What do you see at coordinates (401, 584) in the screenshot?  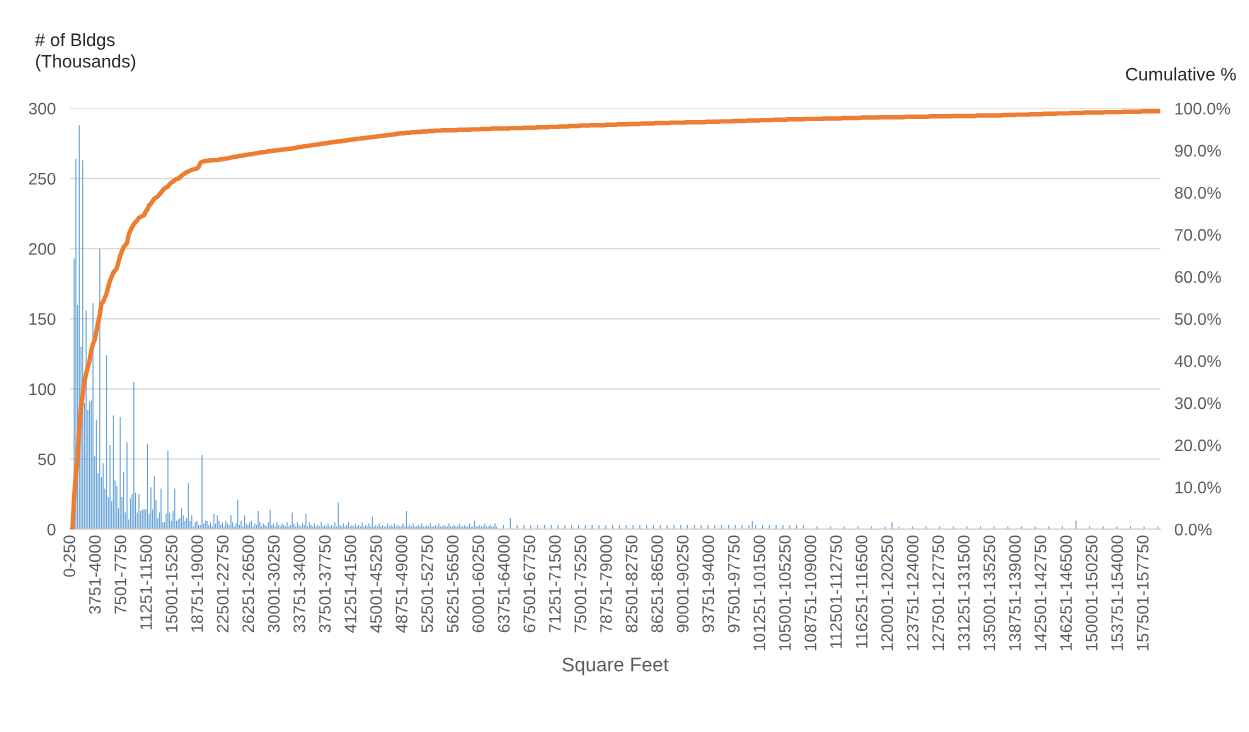 I see `x-tick-label: 48751-49000` at bounding box center [401, 584].